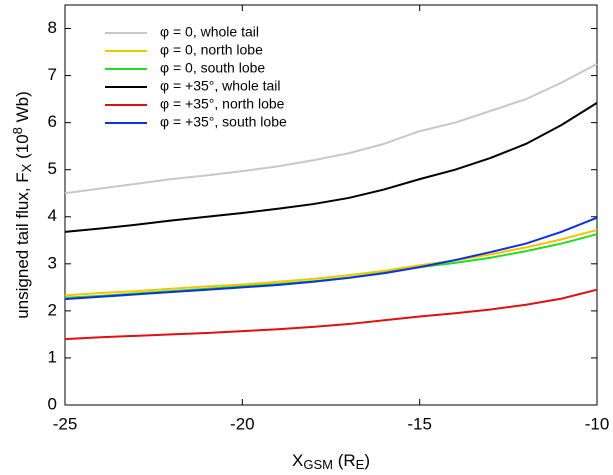  Describe the element at coordinates (211, 50) in the screenshot. I see `legend-label: φ = 0, north lobe` at that location.